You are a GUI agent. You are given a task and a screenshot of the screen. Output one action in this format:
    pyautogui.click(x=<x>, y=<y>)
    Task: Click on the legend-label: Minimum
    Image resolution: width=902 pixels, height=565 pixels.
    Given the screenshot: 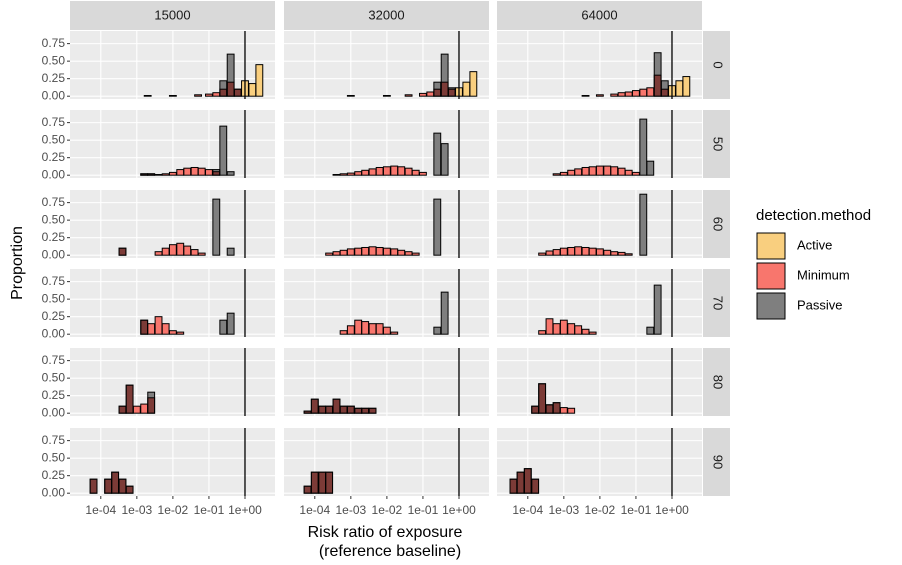 What is the action you would take?
    pyautogui.click(x=823, y=274)
    